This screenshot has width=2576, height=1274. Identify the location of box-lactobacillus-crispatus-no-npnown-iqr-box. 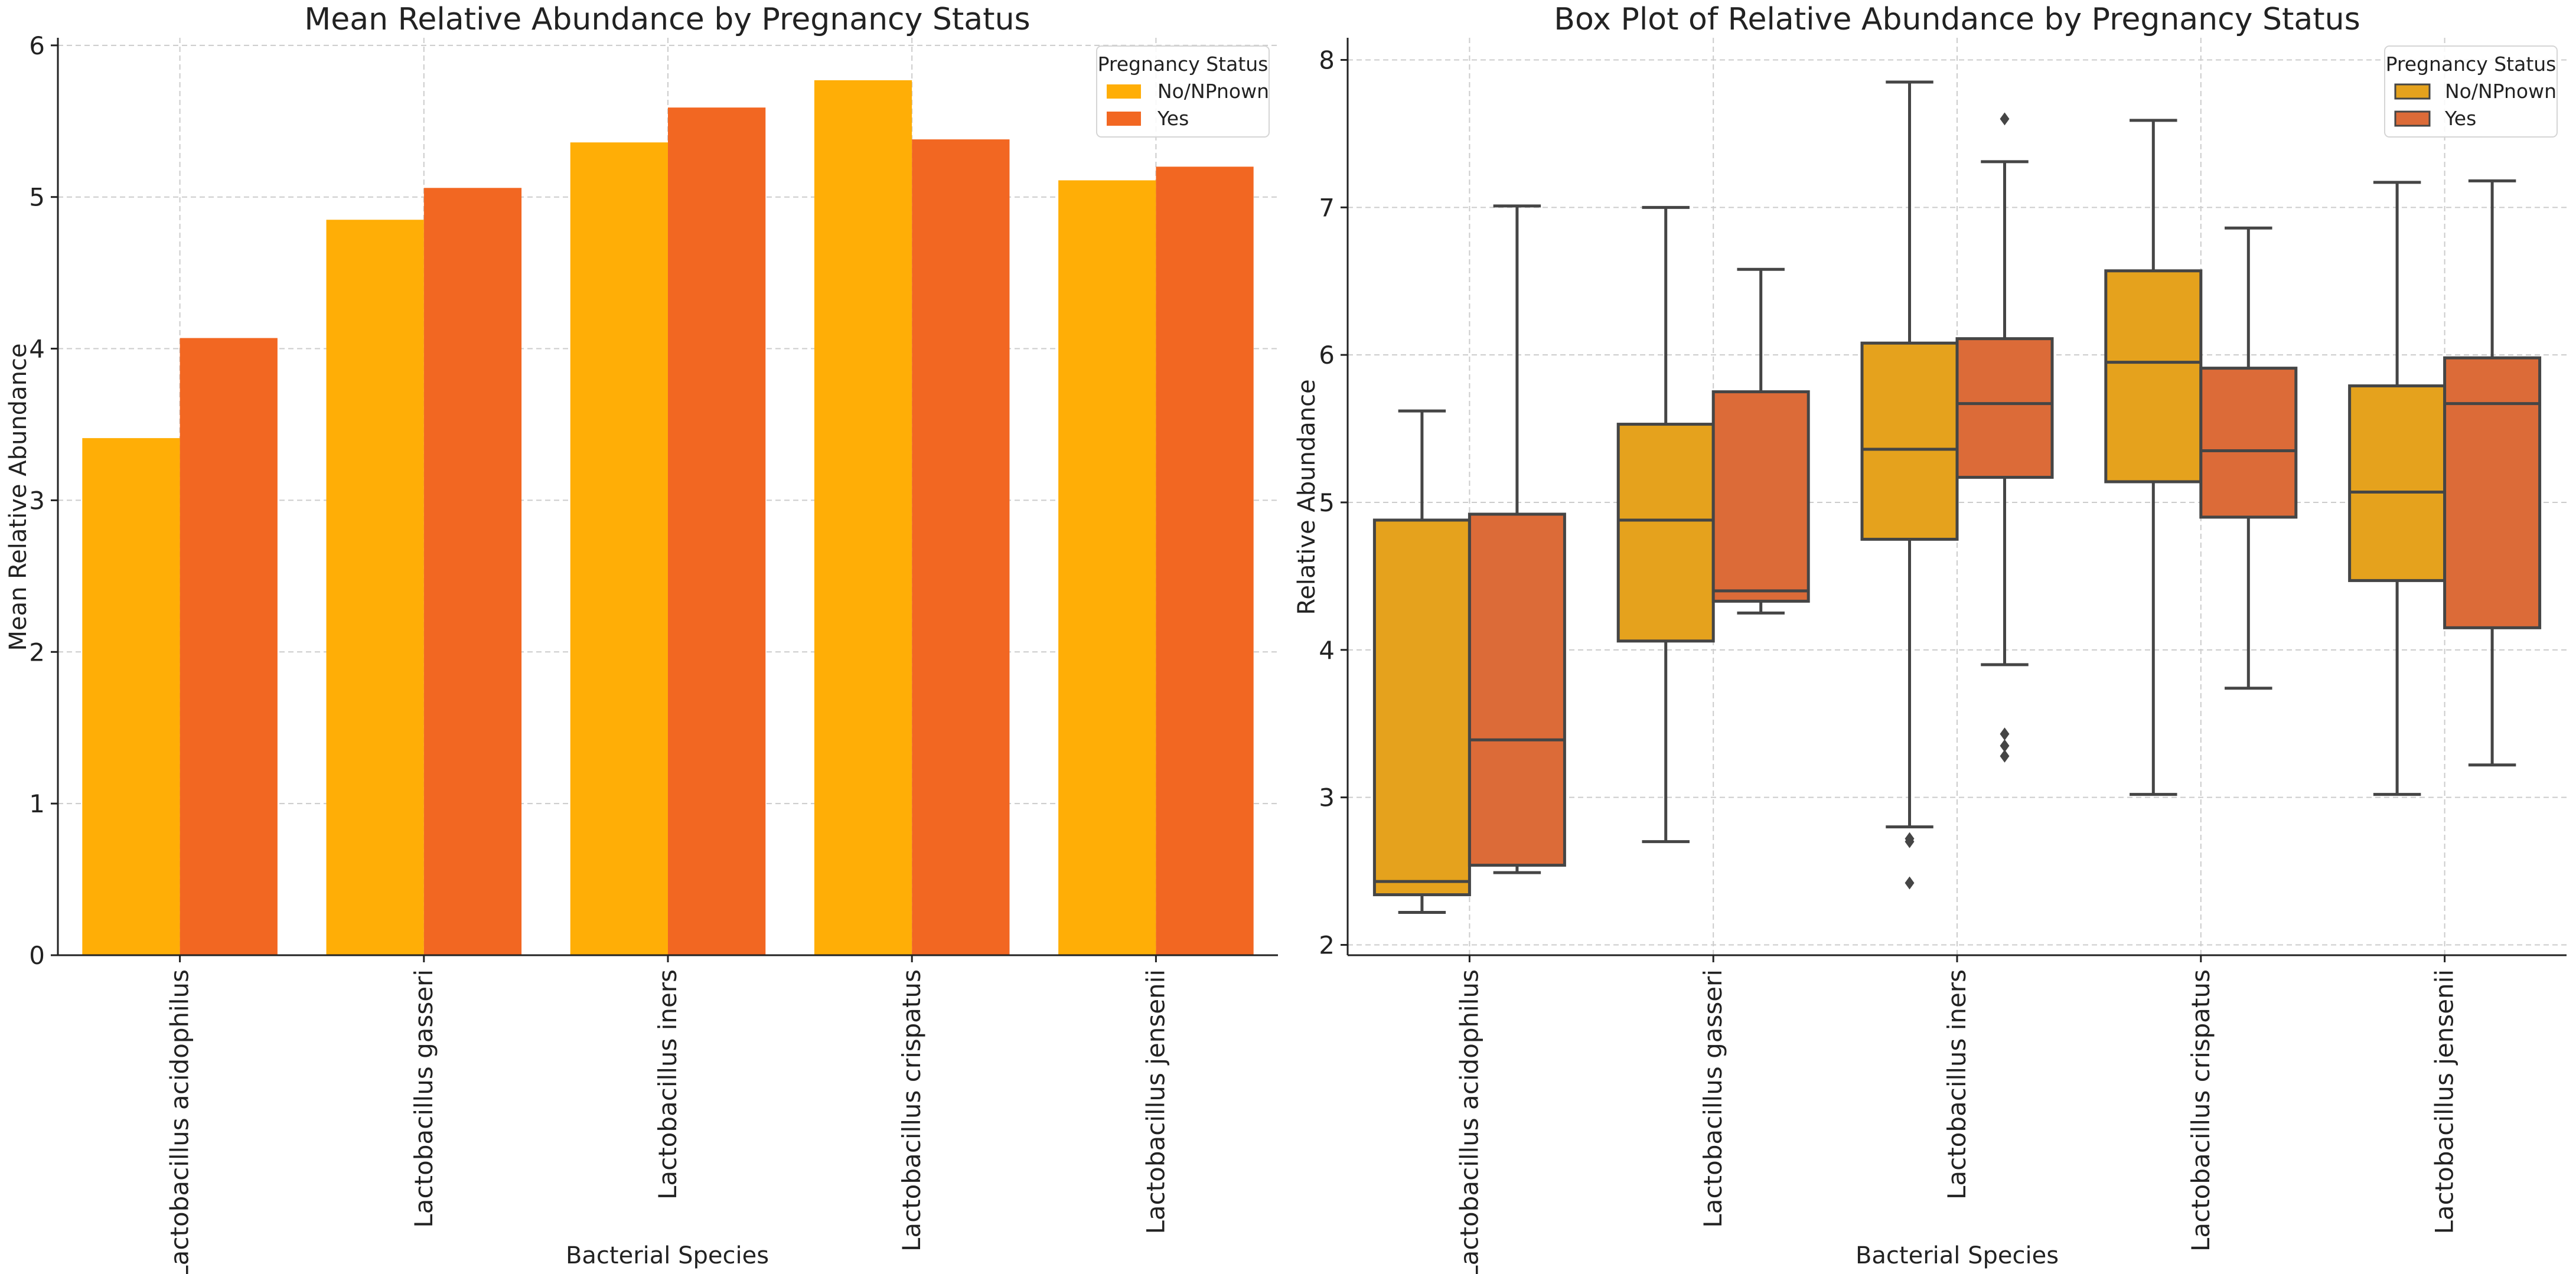
(2153, 377).